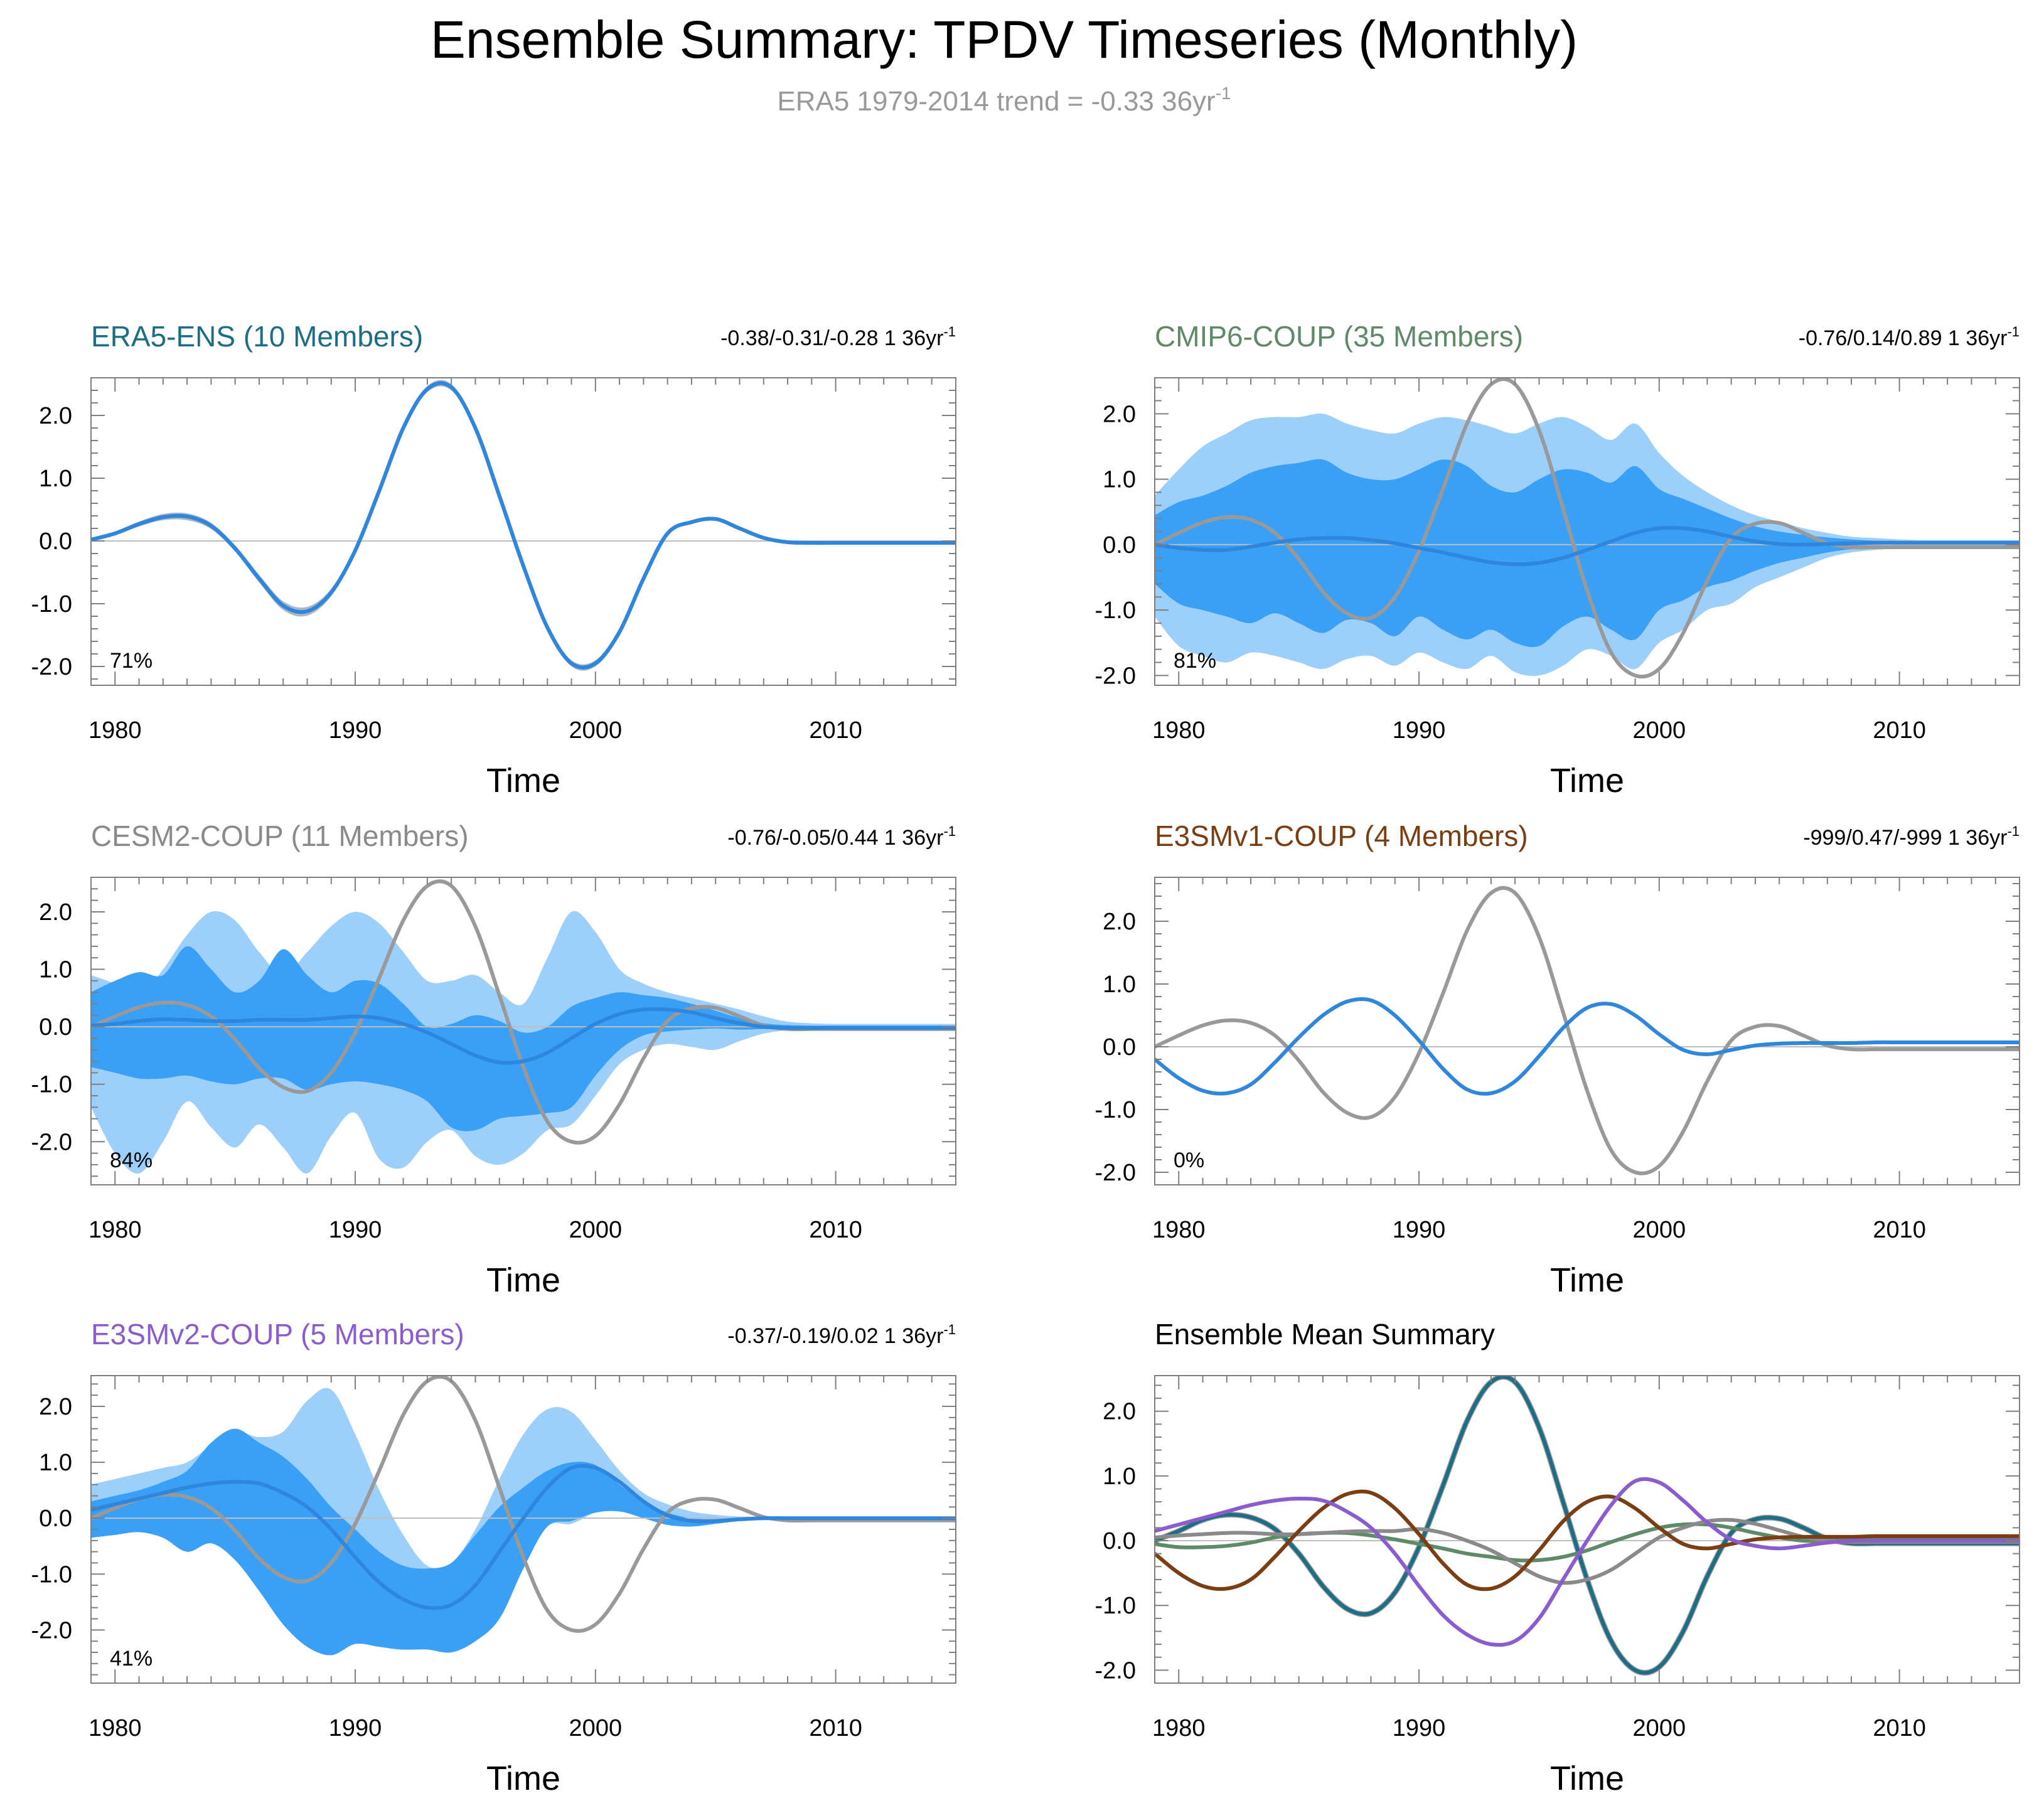 This screenshot has height=1808, width=2044. I want to click on trend-text: -0.76/0.14/0.89 1 36yr-1, so click(1910, 337).